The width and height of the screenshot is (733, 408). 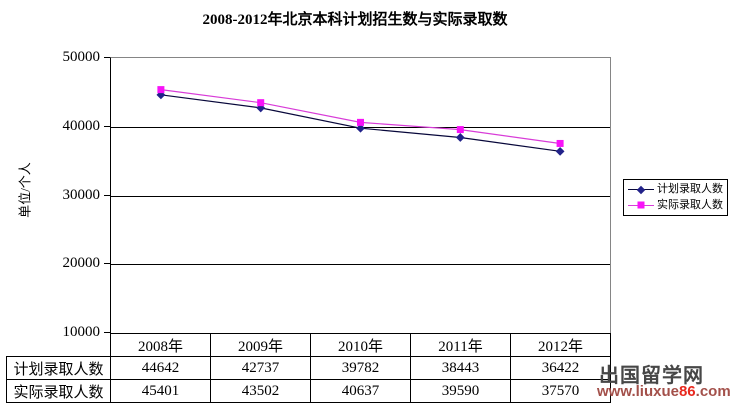 I want to click on legend-box: 计划录取人数 实际录取人数, so click(x=675, y=197).